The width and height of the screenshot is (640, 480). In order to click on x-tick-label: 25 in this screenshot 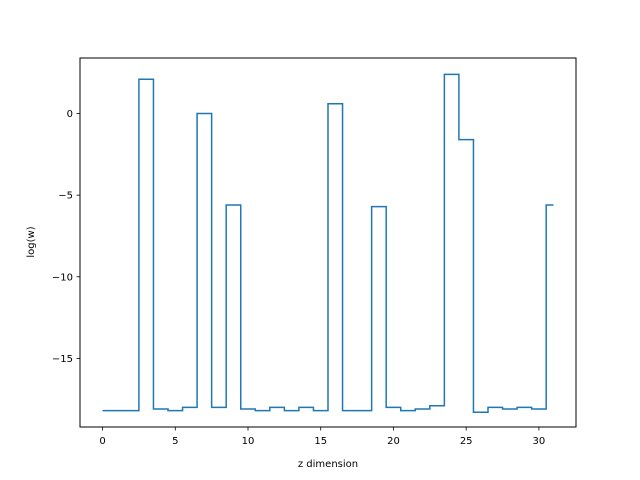, I will do `click(466, 441)`.